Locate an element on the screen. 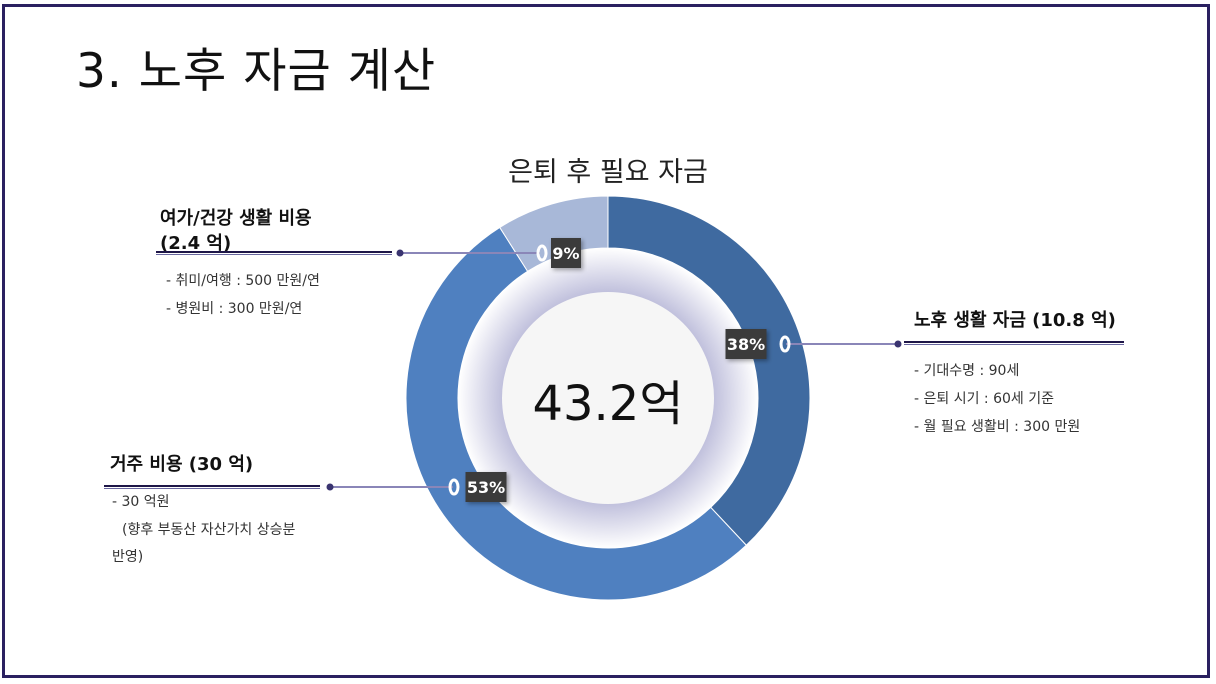 This screenshot has height=684, width=1216. marker-ring-housing is located at coordinates (454, 487).